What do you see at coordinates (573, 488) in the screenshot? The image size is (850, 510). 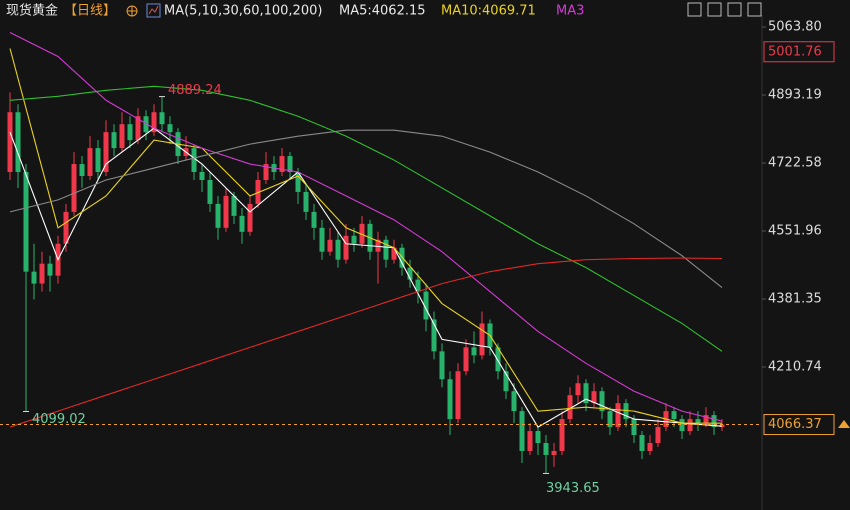 I see `annotation-label: 3943.65` at bounding box center [573, 488].